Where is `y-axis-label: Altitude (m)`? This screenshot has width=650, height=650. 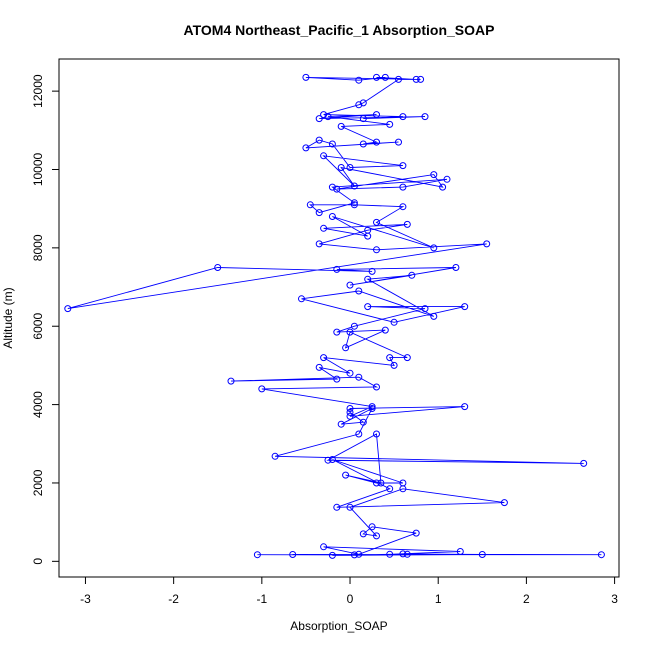 y-axis-label: Altitude (m) is located at coordinates (8, 317).